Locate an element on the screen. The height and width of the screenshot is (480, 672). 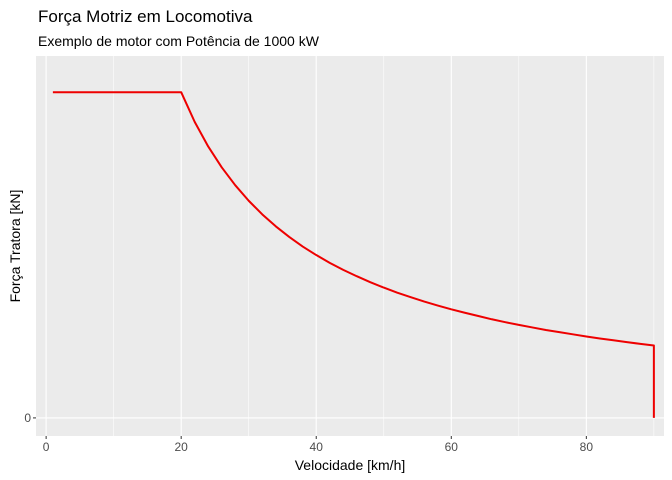
x-tick-label: 20 is located at coordinates (182, 447).